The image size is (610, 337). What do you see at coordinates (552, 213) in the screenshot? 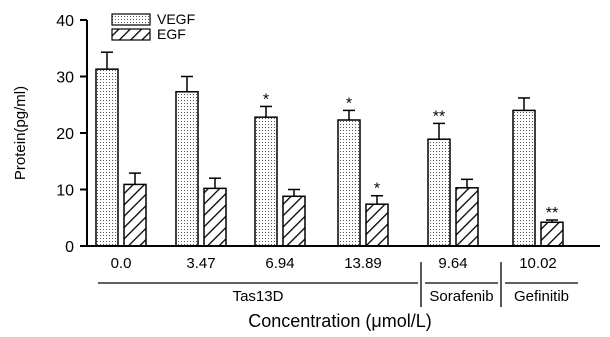
I see `significance-marker-egf: **` at bounding box center [552, 213].